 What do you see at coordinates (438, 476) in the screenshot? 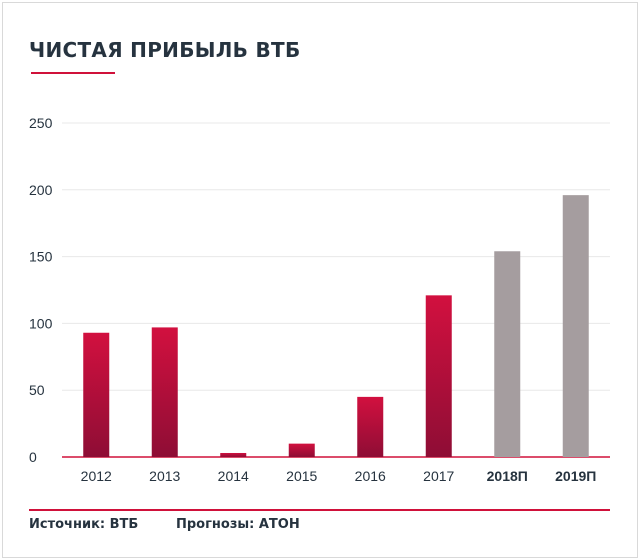
I see `x-tick-label: 2017` at bounding box center [438, 476].